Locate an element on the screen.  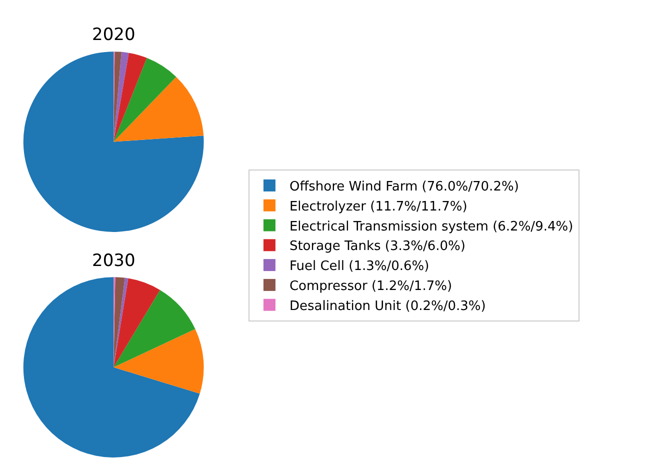
legend-label: Storage Tanks (3.3%/6.0%) is located at coordinates (377, 246).